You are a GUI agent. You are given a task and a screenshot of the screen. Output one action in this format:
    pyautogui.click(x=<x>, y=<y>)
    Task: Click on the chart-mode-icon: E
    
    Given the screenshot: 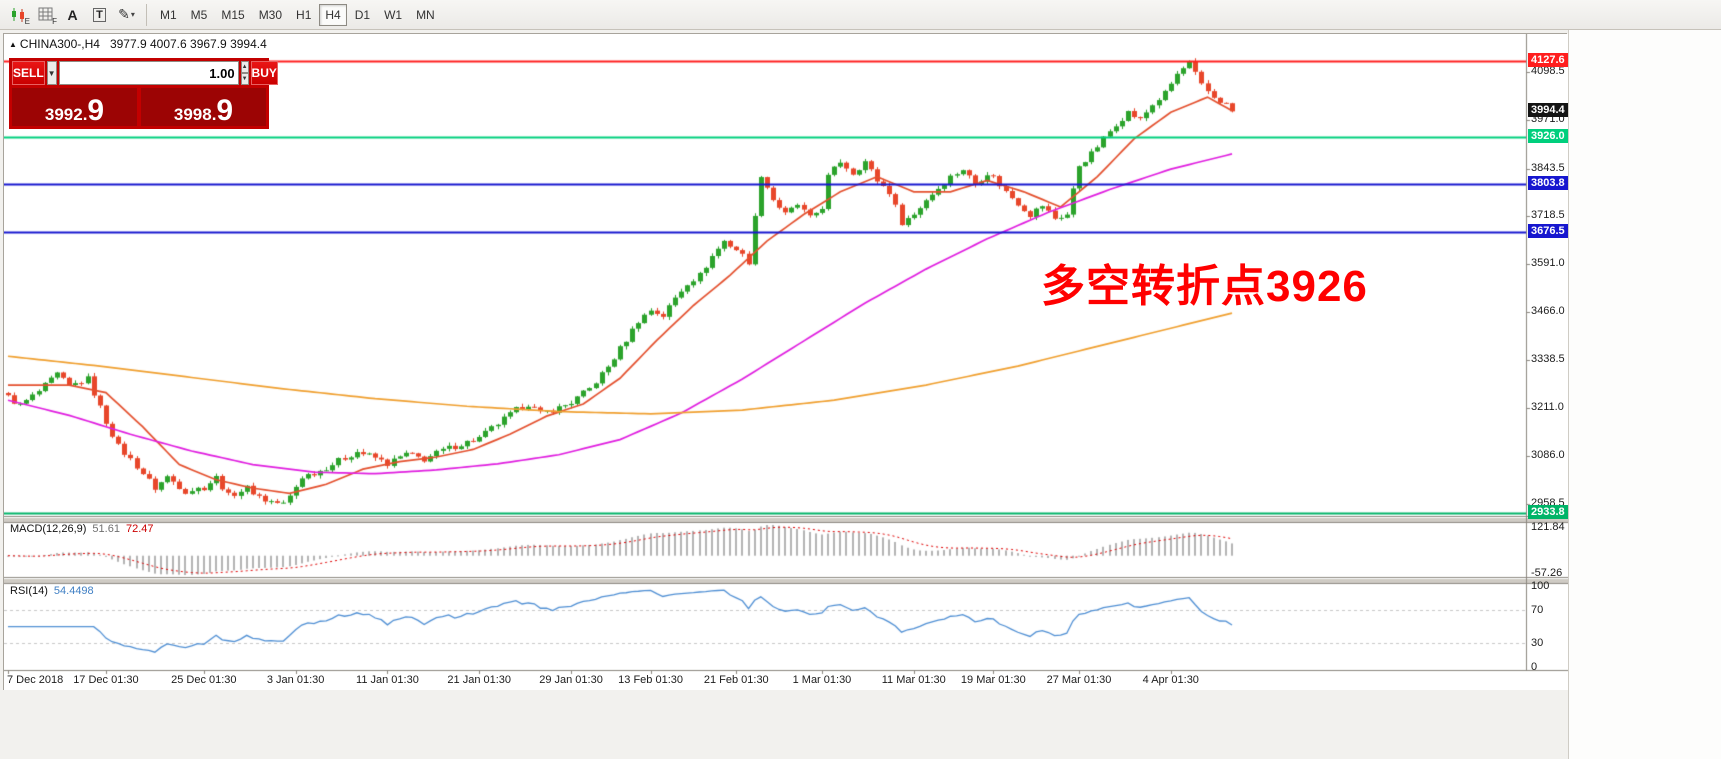 What is the action you would take?
    pyautogui.click(x=18, y=15)
    